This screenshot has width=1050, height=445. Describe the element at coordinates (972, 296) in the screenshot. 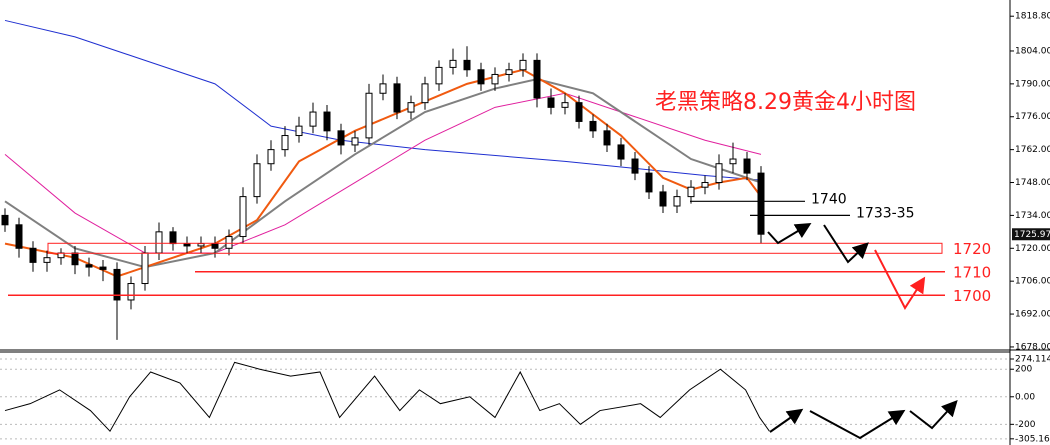

I see `level-label: 1700` at that location.